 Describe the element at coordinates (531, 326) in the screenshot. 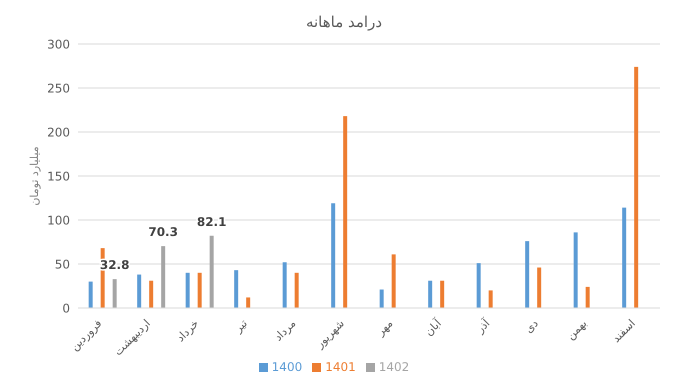

I see `x-tick-label: دی` at that location.